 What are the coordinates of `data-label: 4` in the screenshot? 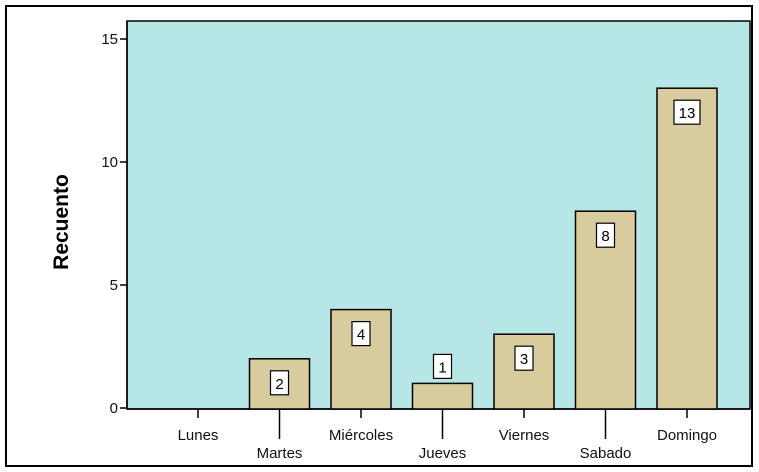 It's located at (361, 335).